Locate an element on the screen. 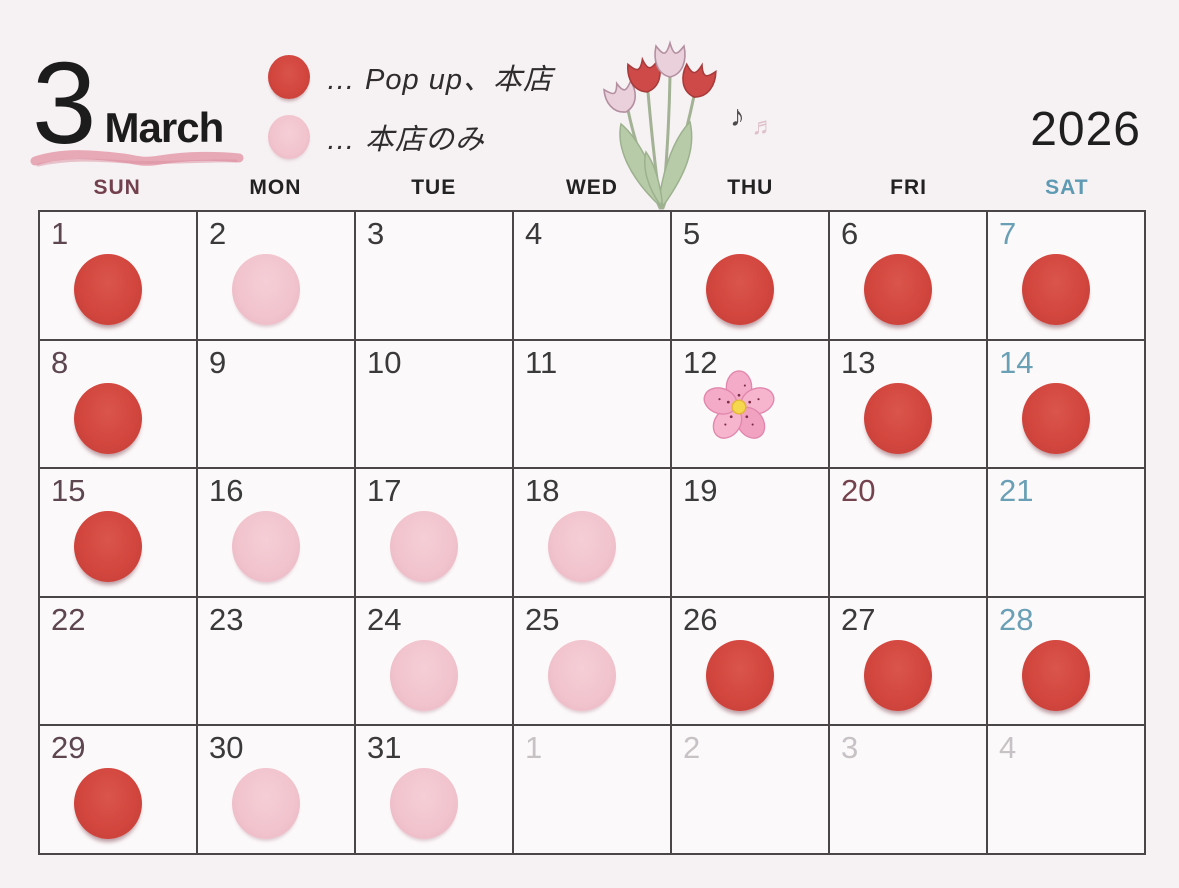 The width and height of the screenshot is (1179, 888). day-number: 29 is located at coordinates (68, 748).